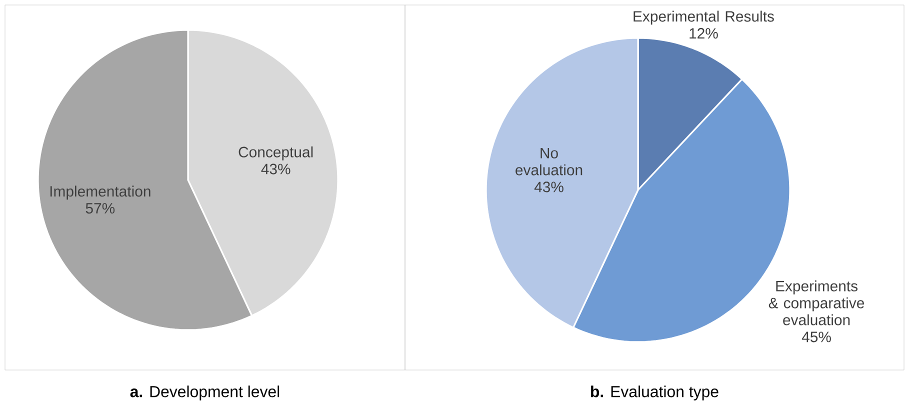 This screenshot has width=905, height=407. Describe the element at coordinates (205, 393) in the screenshot. I see `text: a. Development level` at that location.